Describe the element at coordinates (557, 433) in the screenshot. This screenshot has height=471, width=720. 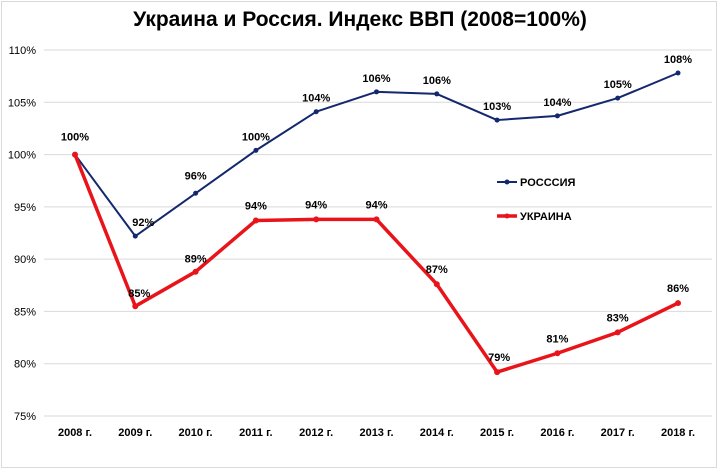
I see `x-tick-label: 2016 г.` at that location.